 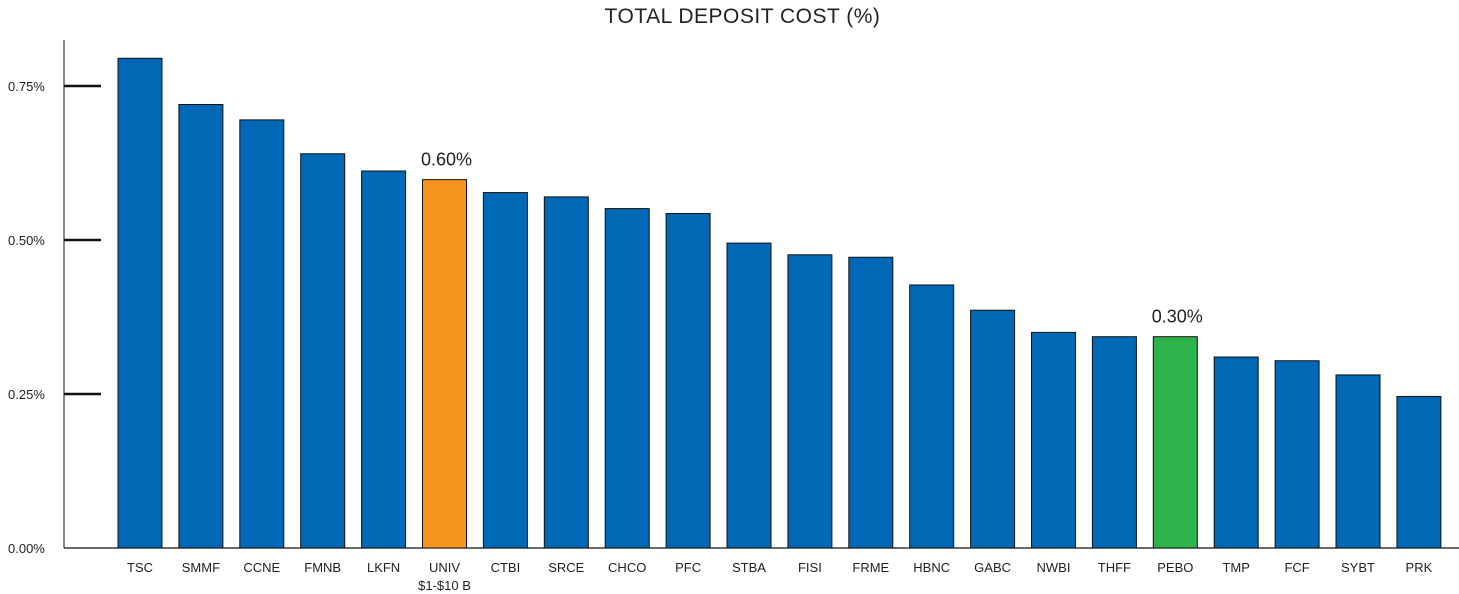 What do you see at coordinates (742, 16) in the screenshot?
I see `chart-title: TOTAL DEPOSIT COST (%)` at bounding box center [742, 16].